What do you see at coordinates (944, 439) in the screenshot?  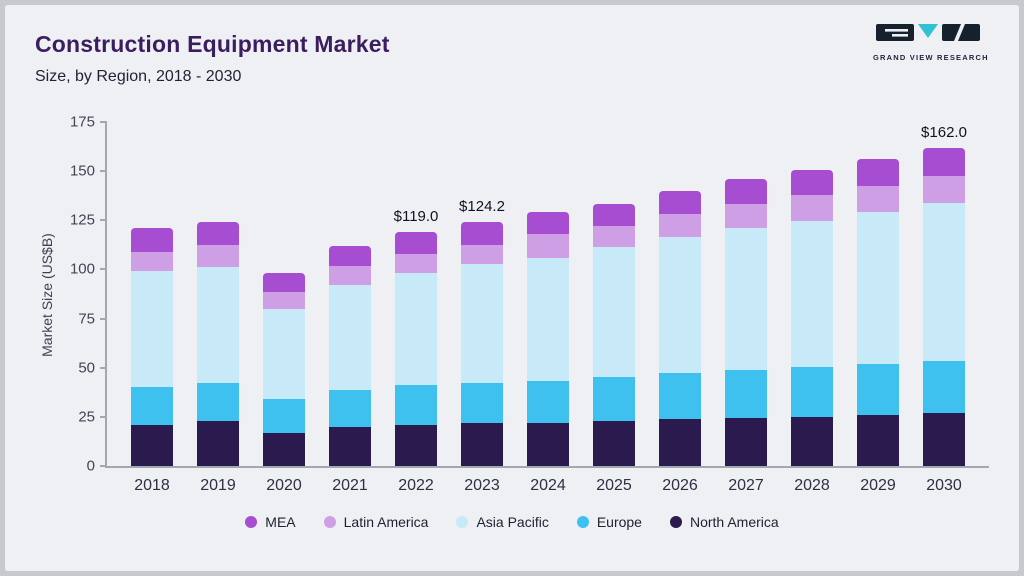 I see `segment-north-america-2030` at bounding box center [944, 439].